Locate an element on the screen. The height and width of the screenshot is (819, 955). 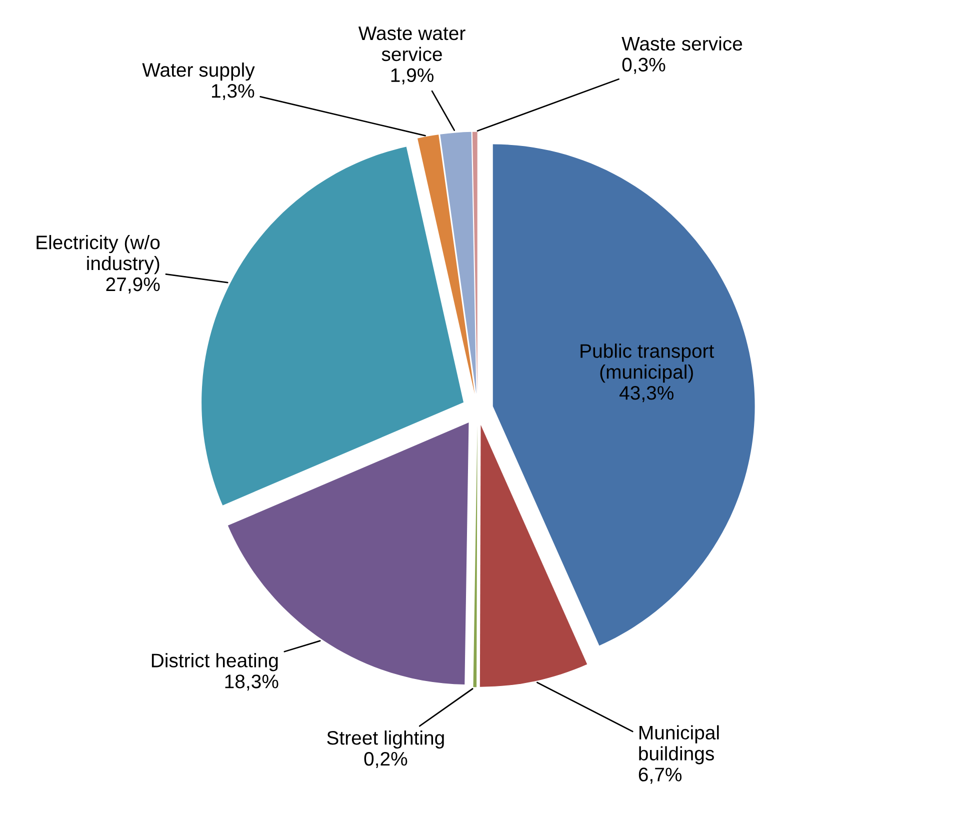
slice-label: Electricity (w/o industry) is located at coordinates (98, 254).